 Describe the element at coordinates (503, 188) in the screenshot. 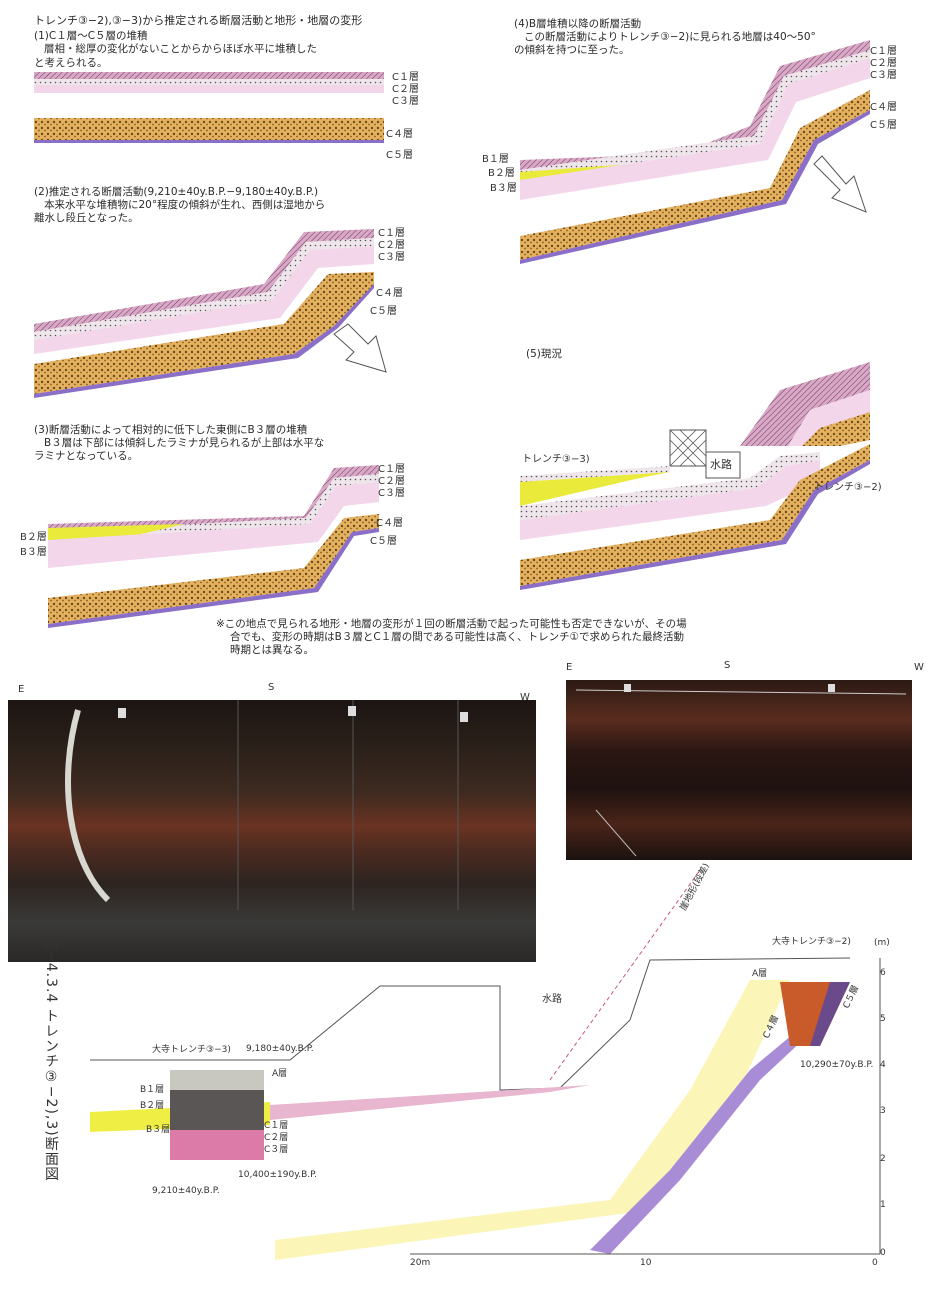

I see `p4-b3-label: B３層` at that location.